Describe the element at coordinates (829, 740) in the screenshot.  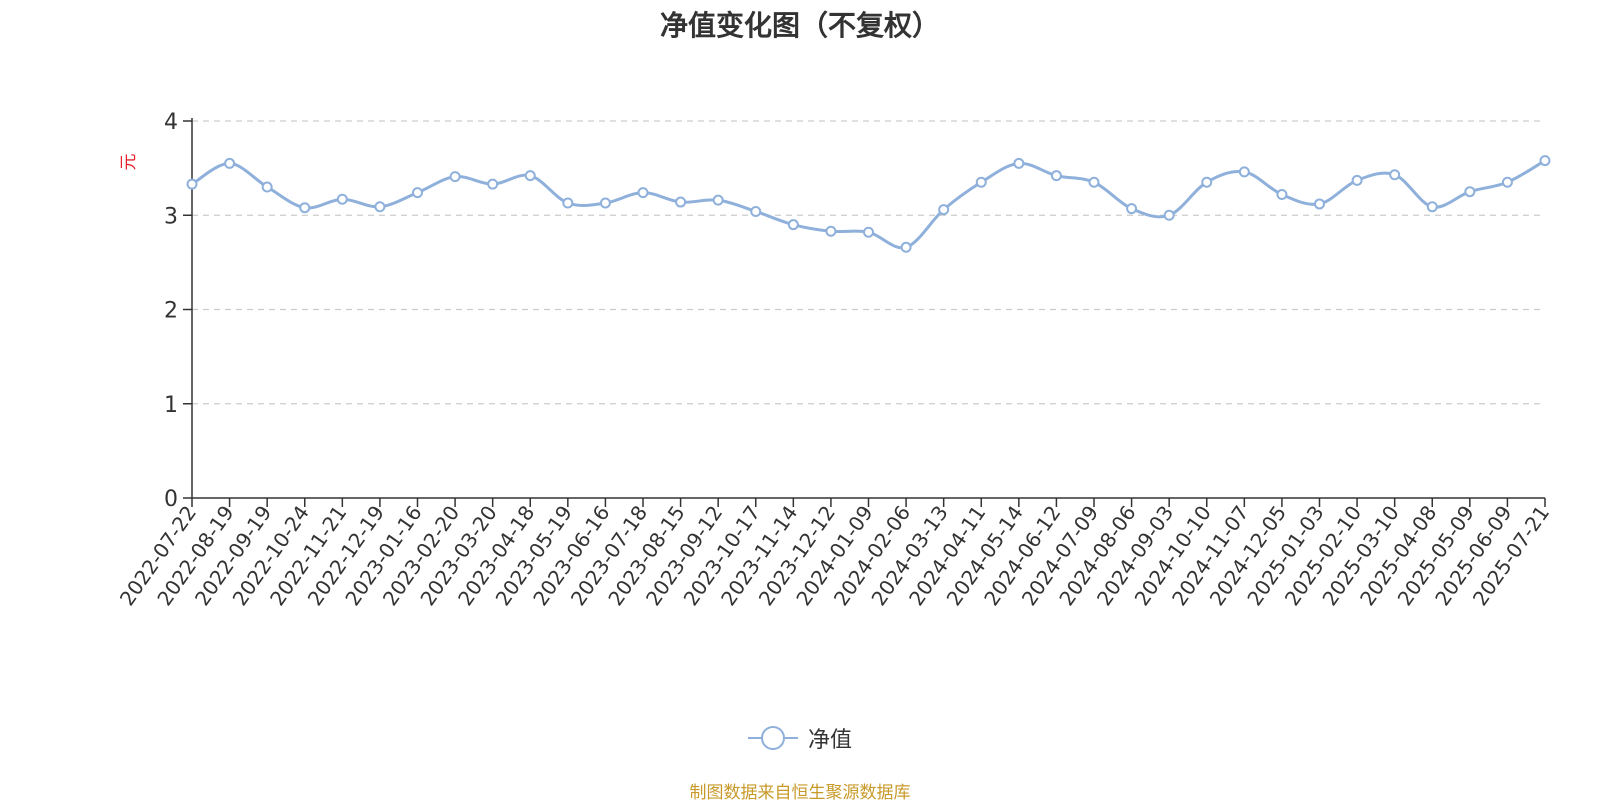
I see `legend-label: 净值` at that location.